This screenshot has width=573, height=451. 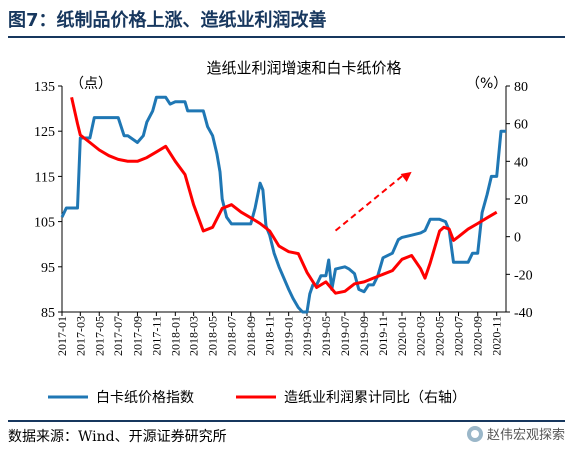 I want to click on y-left-tick-label: 85, so click(x=48, y=313).